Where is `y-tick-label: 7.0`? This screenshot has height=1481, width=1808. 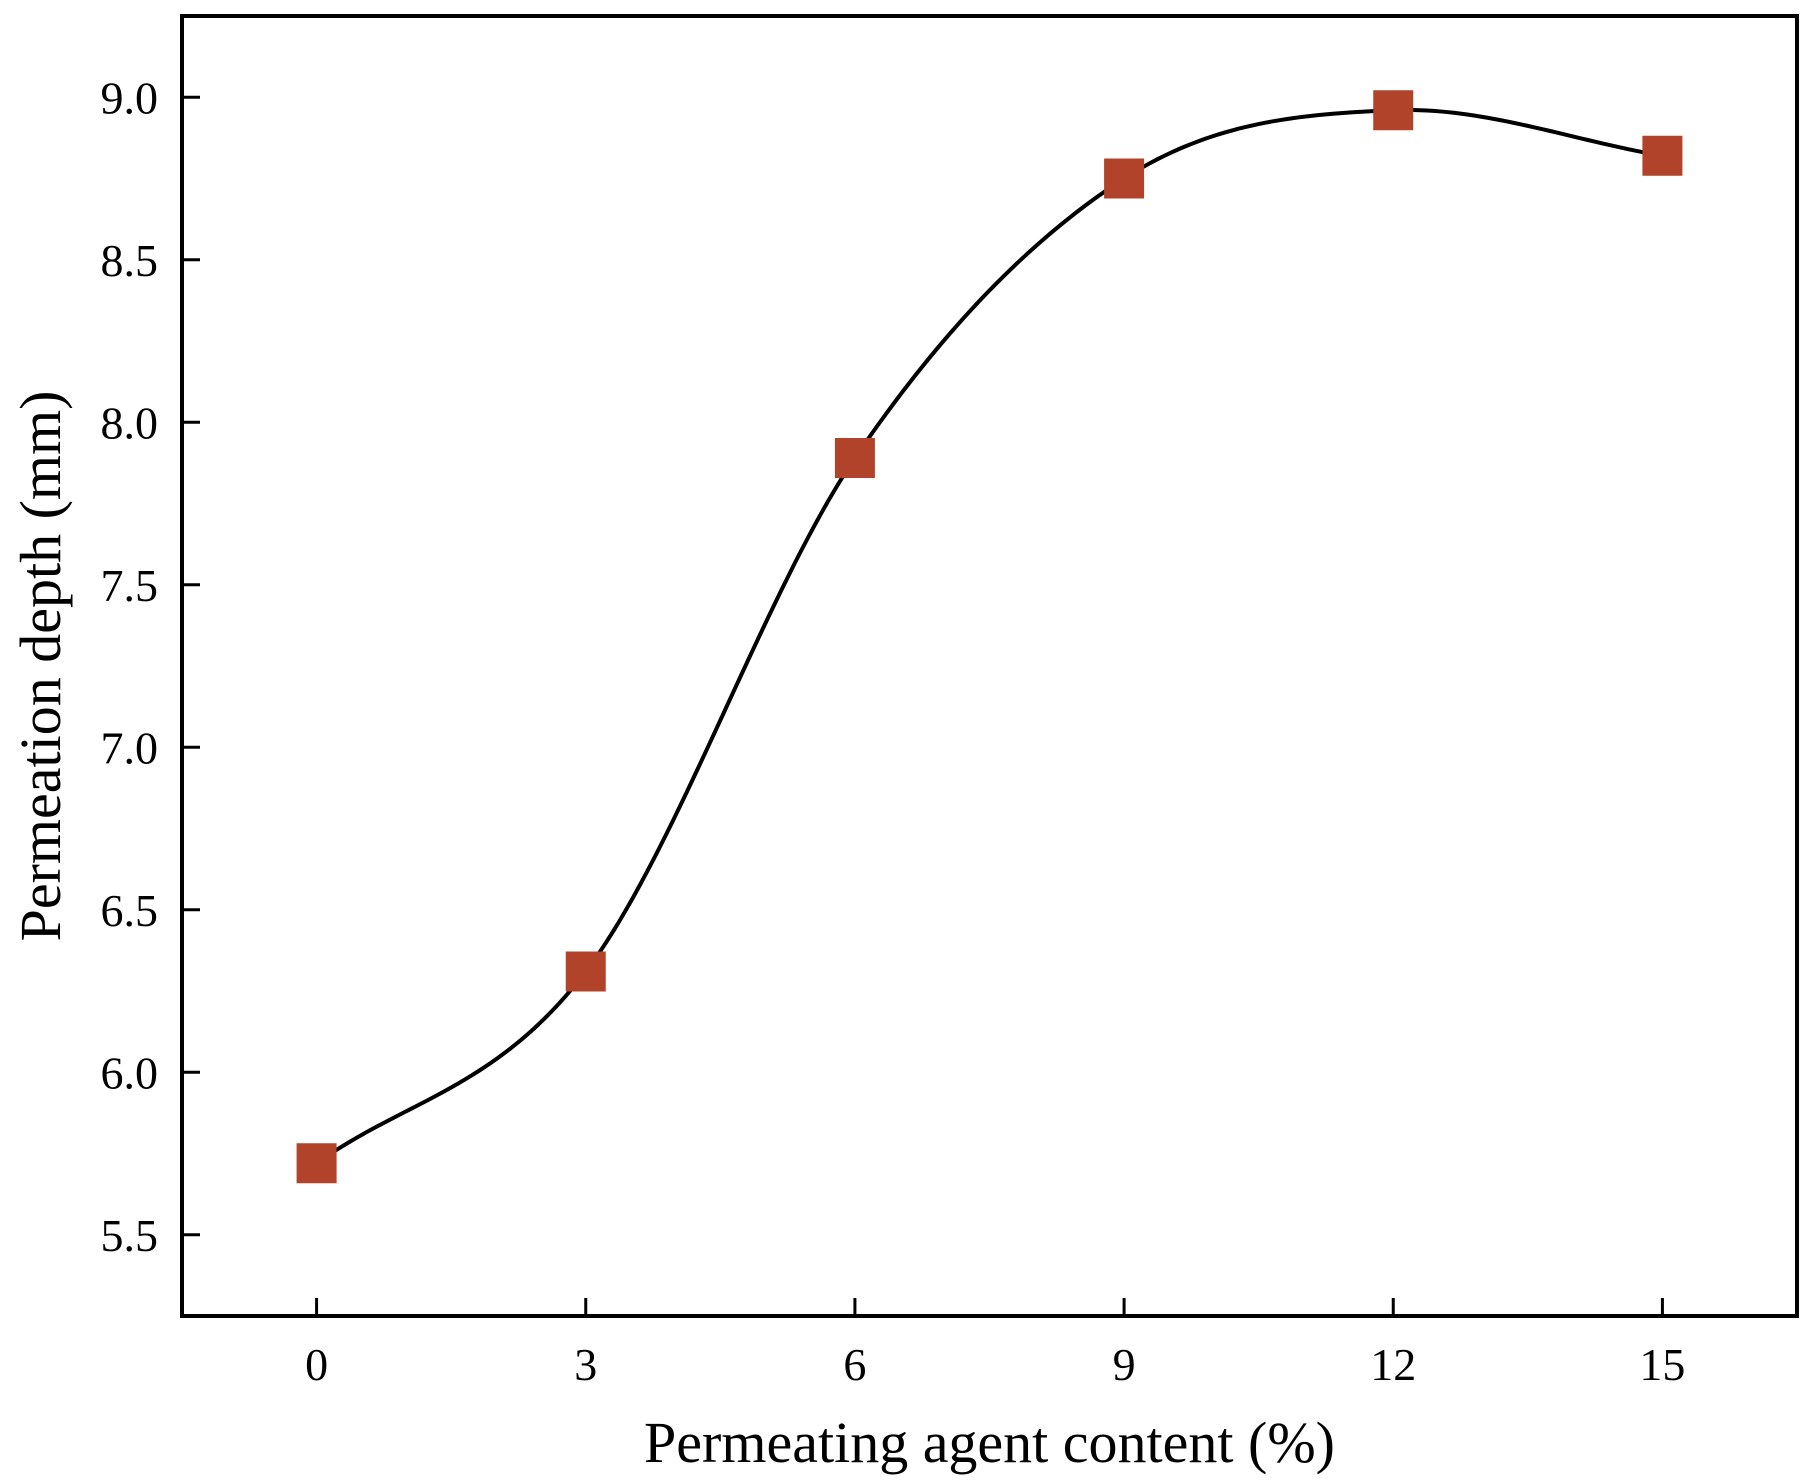
y-tick-label: 7.0 is located at coordinates (130, 747).